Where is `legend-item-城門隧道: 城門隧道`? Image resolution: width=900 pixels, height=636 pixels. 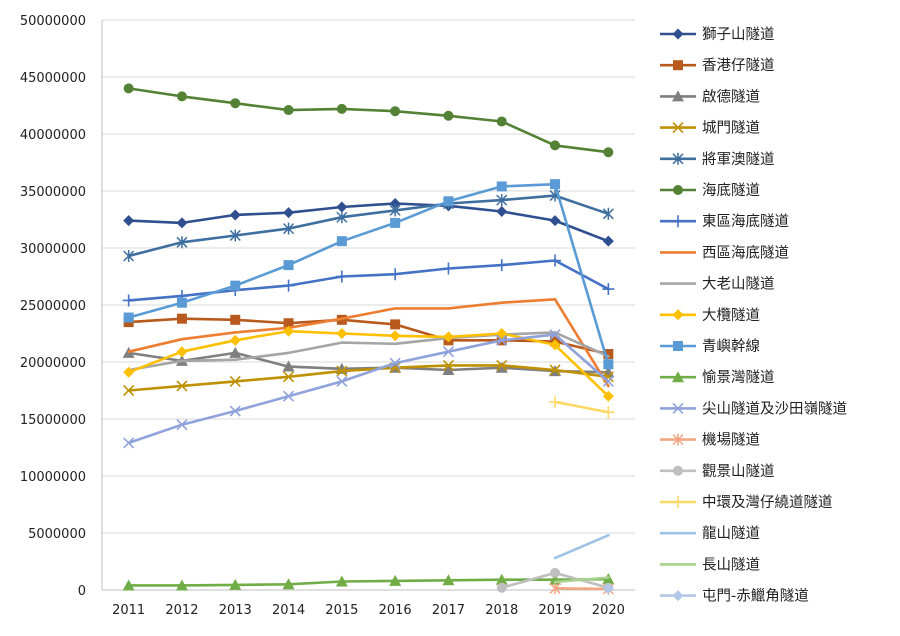 legend-item-城門隧道: 城門隧道 is located at coordinates (710, 128).